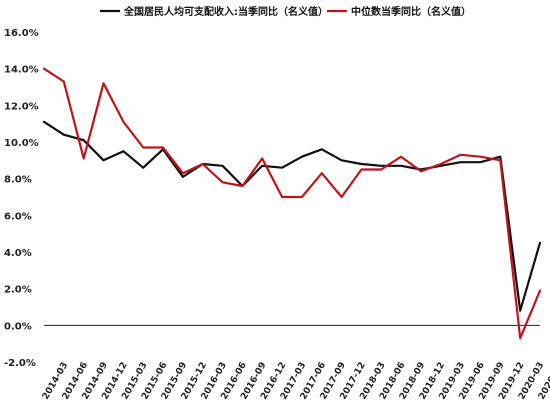 This screenshot has width=550, height=409. I want to click on y-tick-label: 14.0%, so click(21, 70).